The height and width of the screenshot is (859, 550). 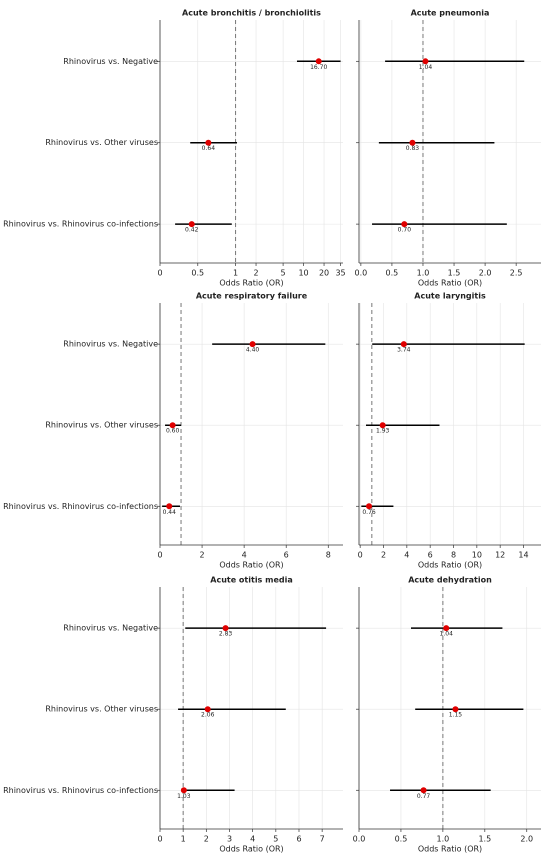 What do you see at coordinates (424, 796) in the screenshot?
I see `value-label: 0.77` at bounding box center [424, 796].